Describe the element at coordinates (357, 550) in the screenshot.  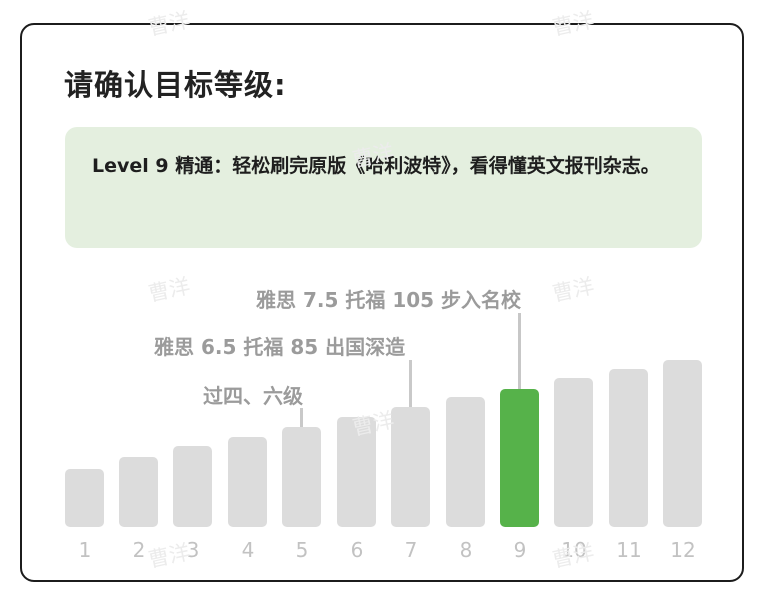
I see `level-label-6: 6` at that location.